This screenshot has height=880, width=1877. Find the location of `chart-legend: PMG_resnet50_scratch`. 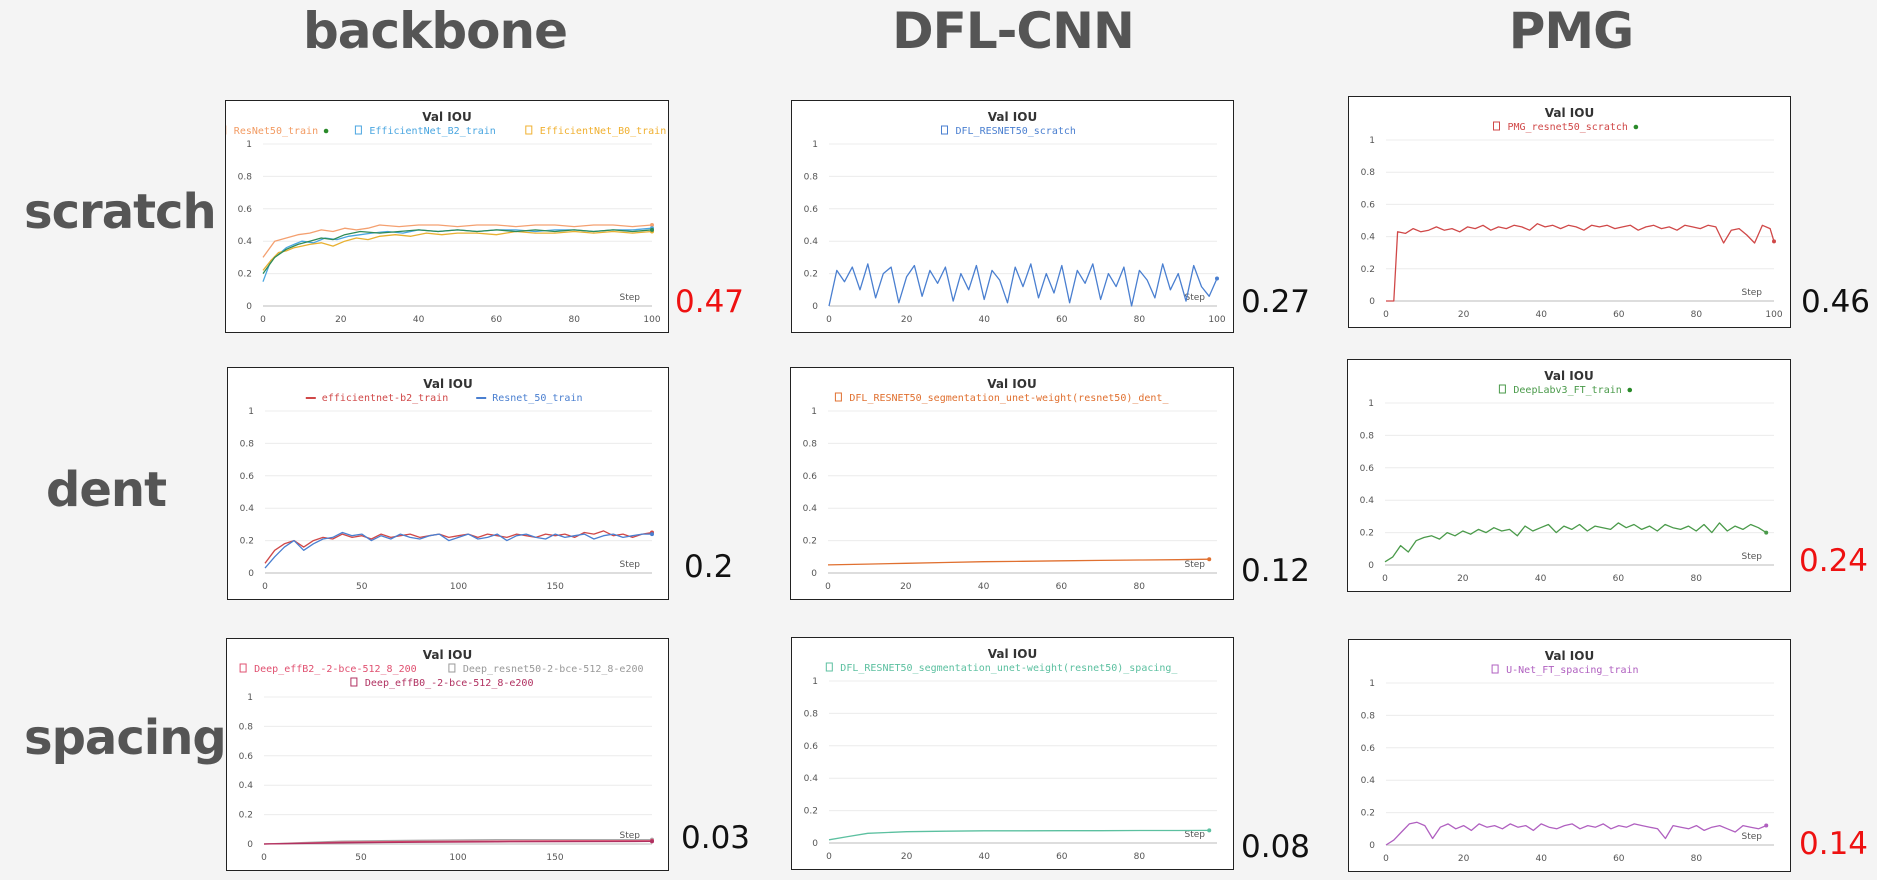

chart-legend: PMG_resnet50_scratch is located at coordinates (1566, 127).